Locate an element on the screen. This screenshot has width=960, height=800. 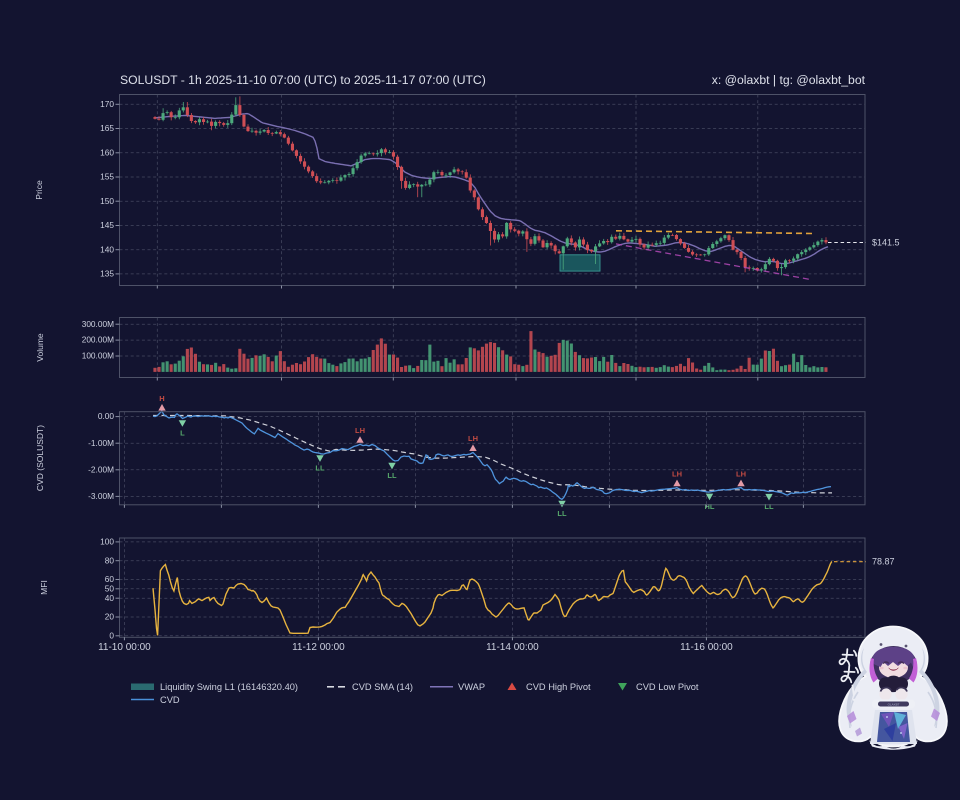
svg-text: CVD Low Pivot is located at coordinates (667, 687).